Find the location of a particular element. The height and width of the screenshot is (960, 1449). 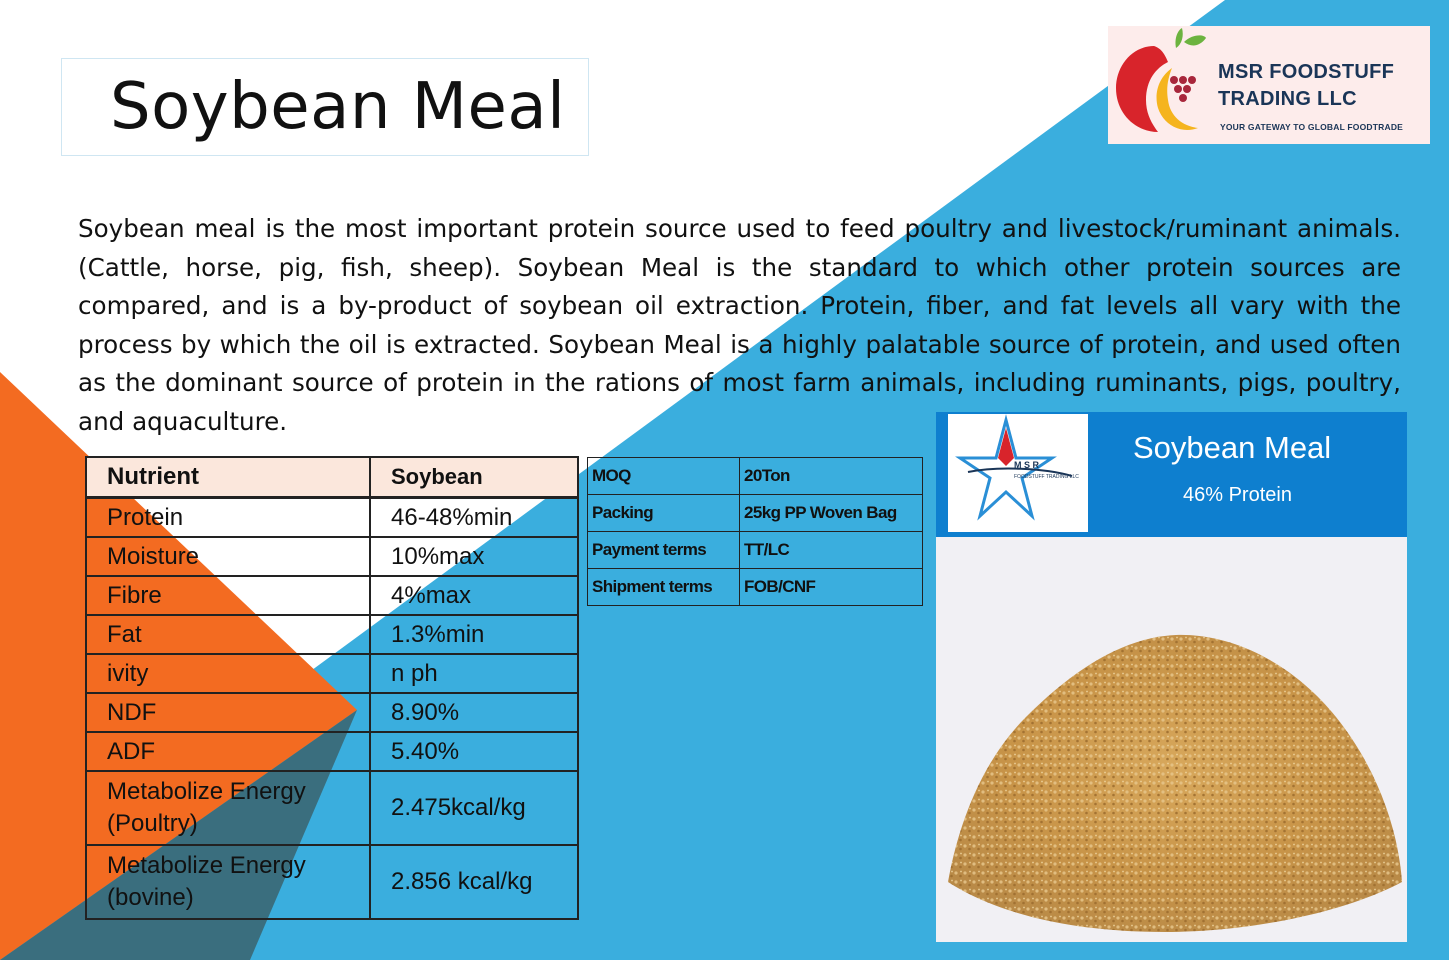

table-row: Fibre 4%max is located at coordinates (332, 595).